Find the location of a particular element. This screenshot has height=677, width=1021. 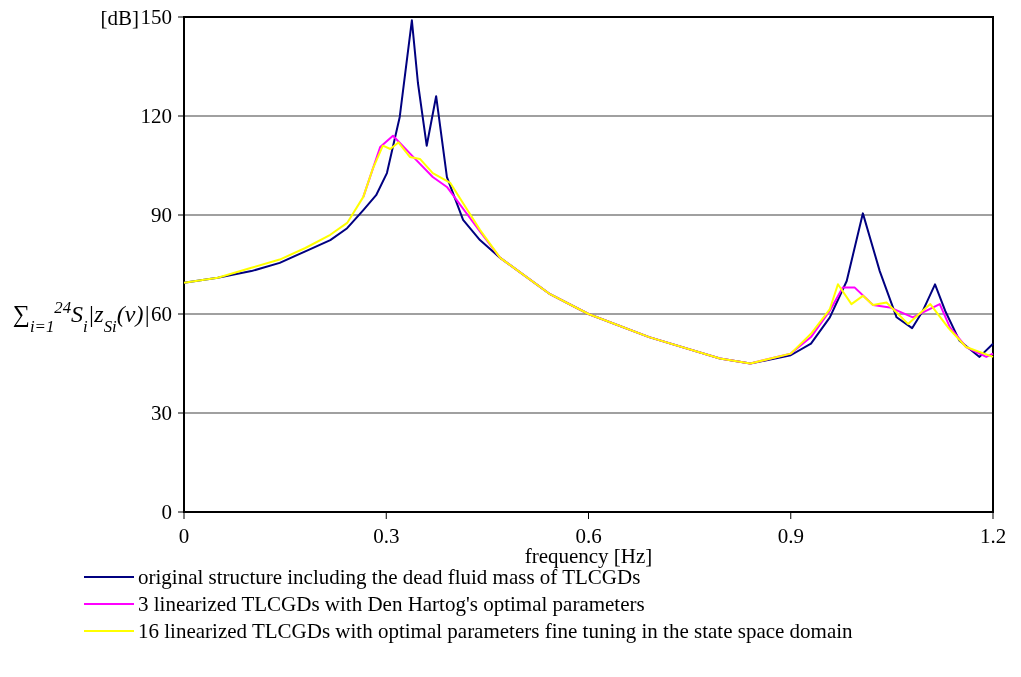

y-tick-label: 30 is located at coordinates (161, 413).